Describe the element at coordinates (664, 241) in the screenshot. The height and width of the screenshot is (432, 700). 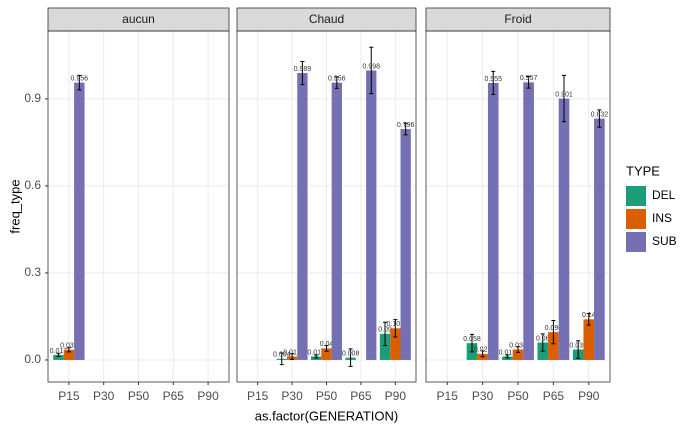
I see `legend-label: SUB` at that location.